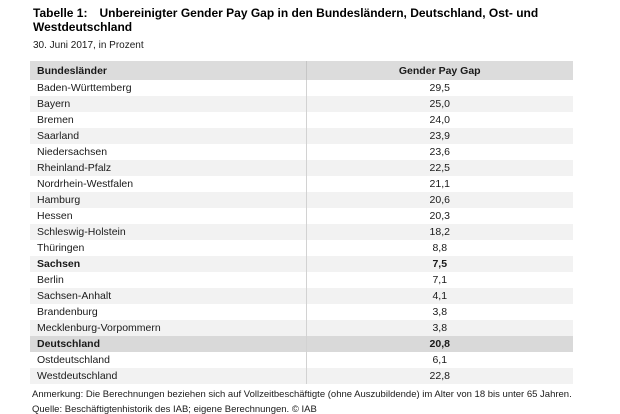 The width and height of the screenshot is (620, 414). I want to click on table-row: Sachsen-Anhalt 4,1, so click(301, 296).